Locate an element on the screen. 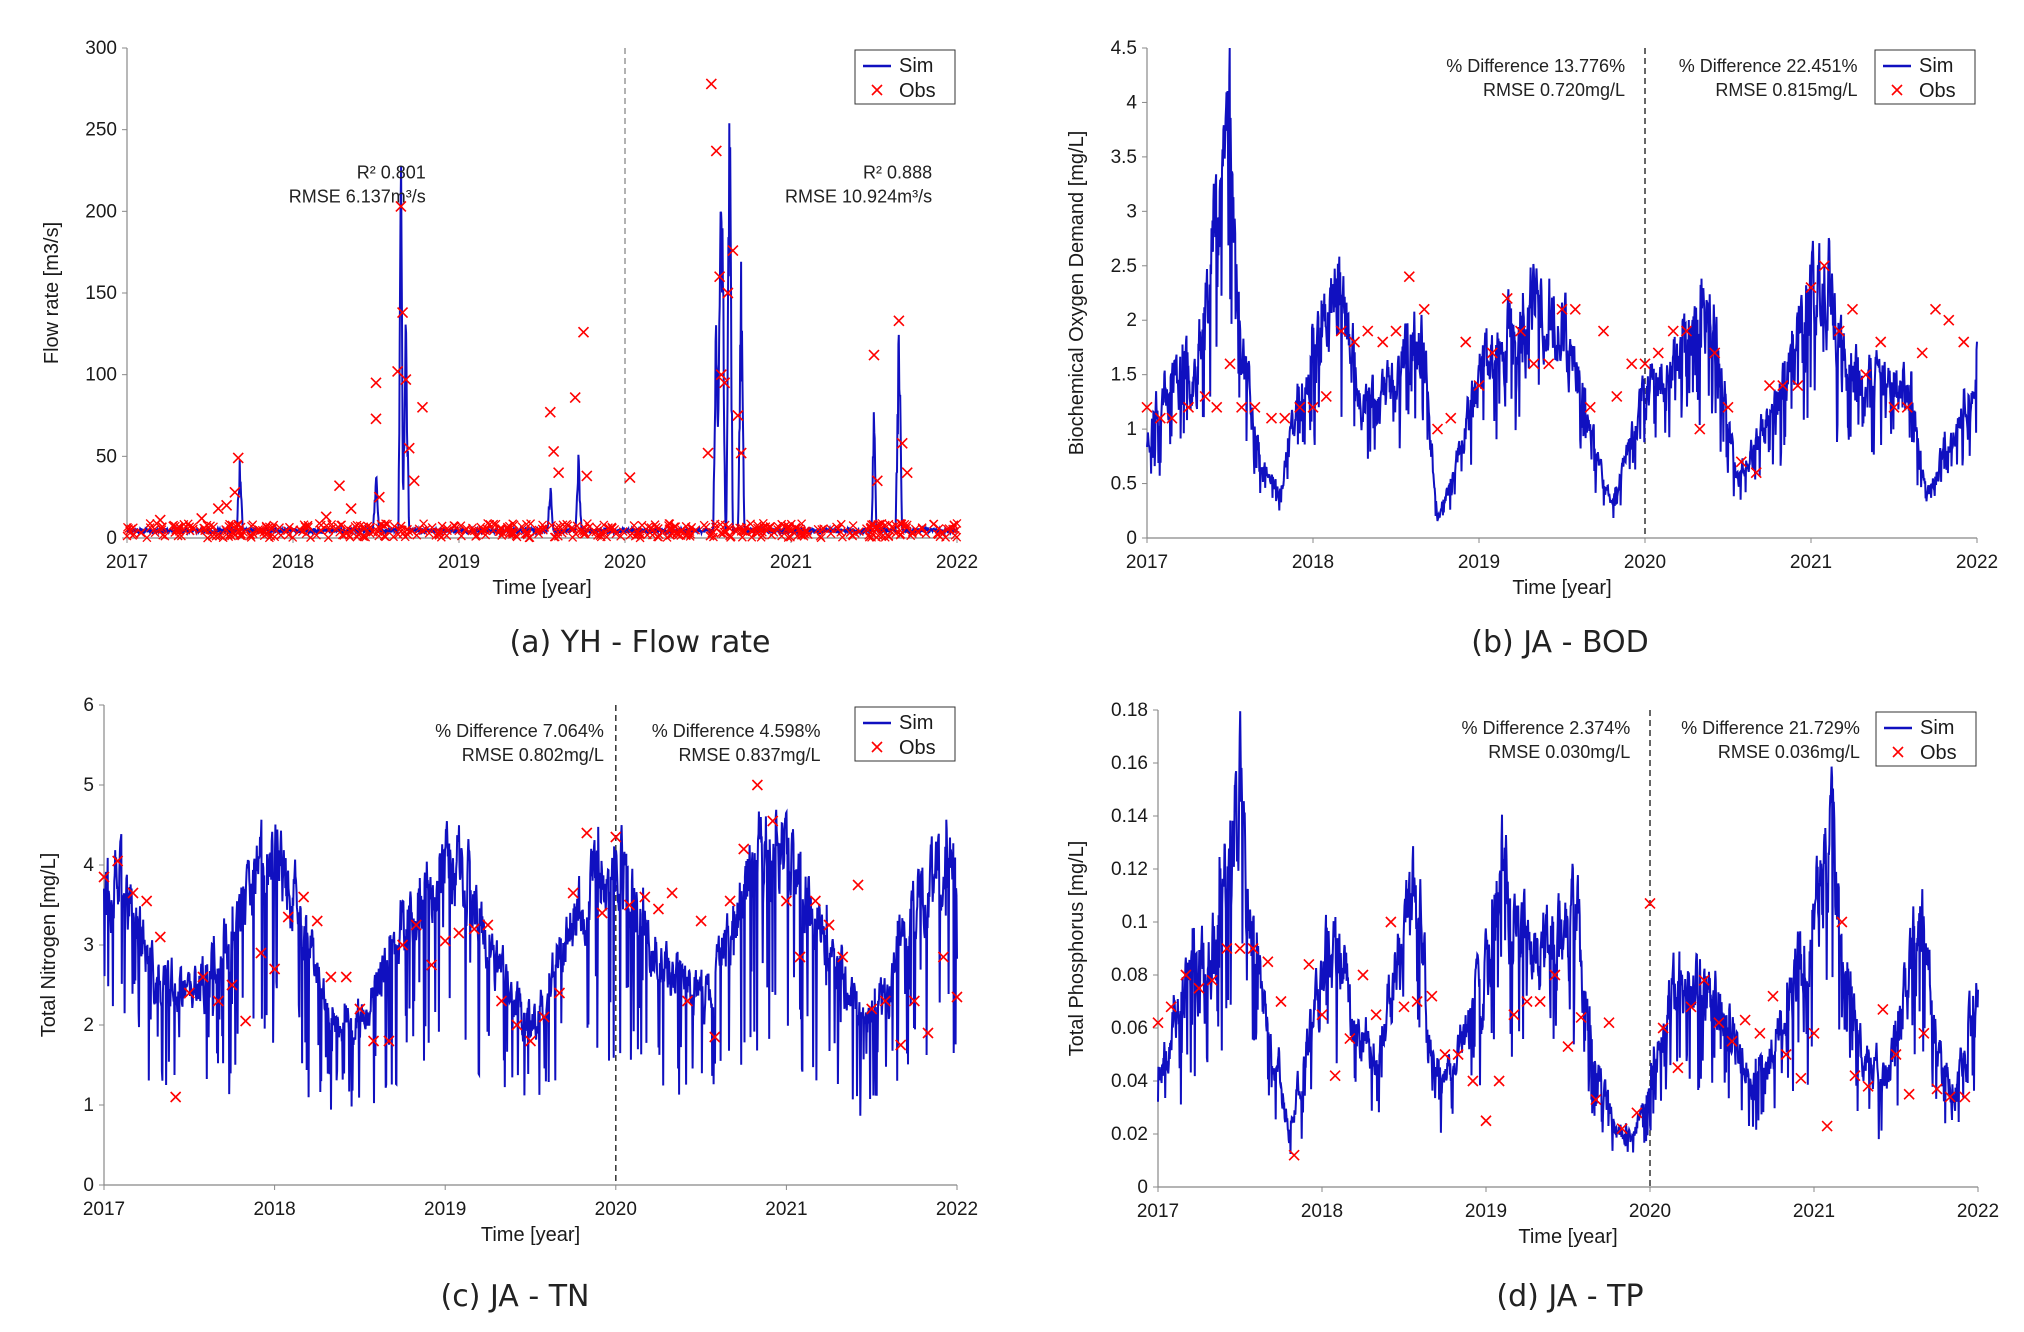 This screenshot has height=1332, width=2024. y-axis-label: Total Nitrogen [mg/L] is located at coordinates (49, 945).